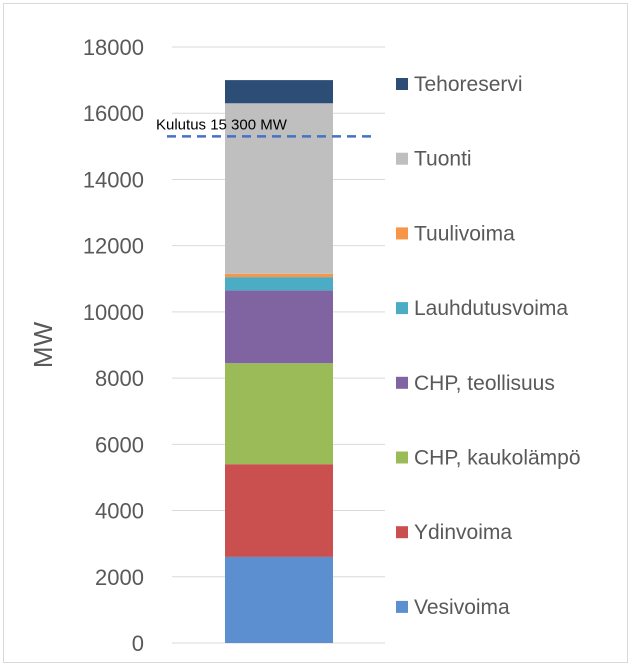 Image resolution: width=633 pixels, height=671 pixels. I want to click on y-tick-label: 2000, so click(119, 577).